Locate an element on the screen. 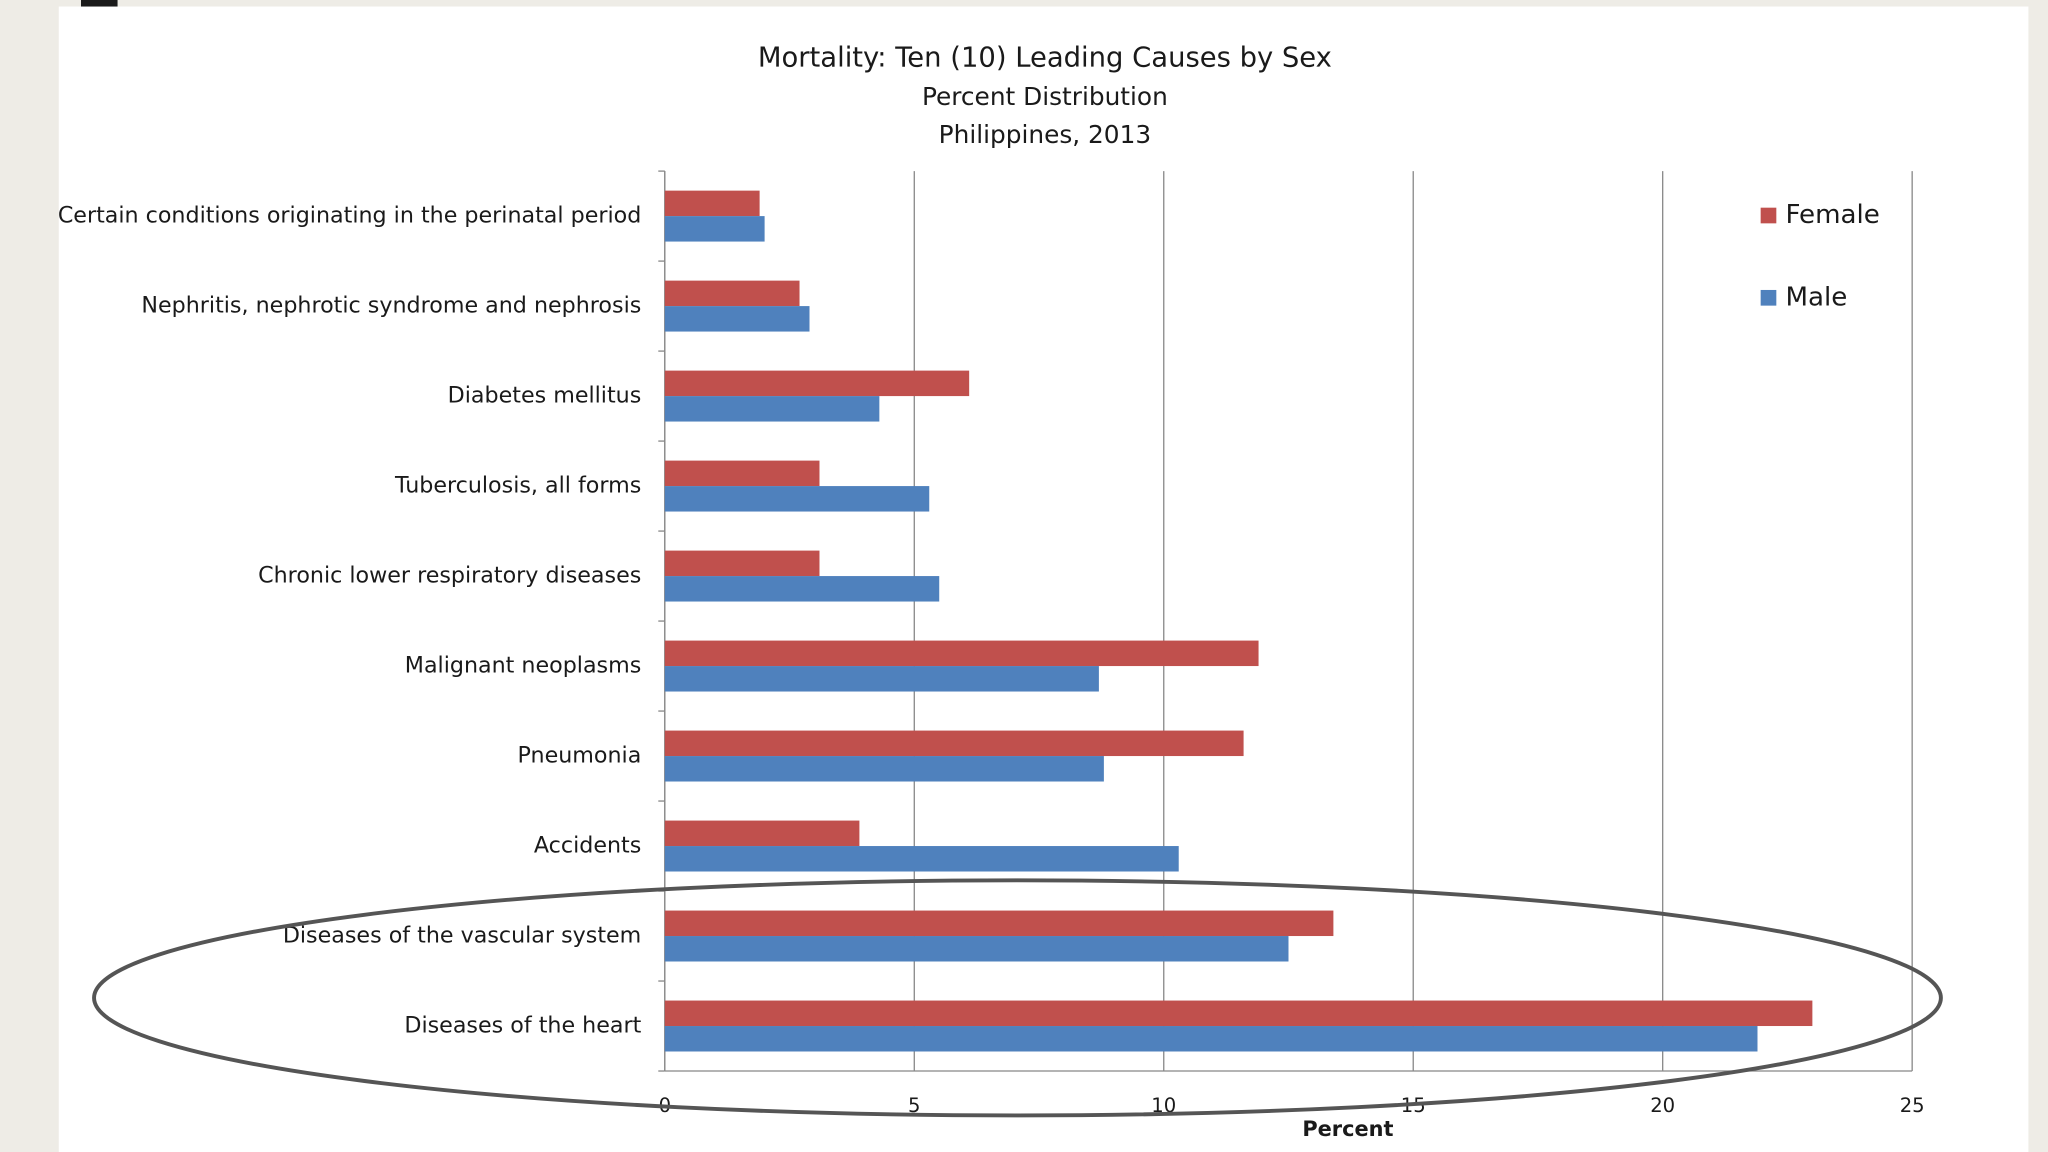 This screenshot has height=1152, width=2048. x-tick-label: 20 is located at coordinates (1662, 1105).